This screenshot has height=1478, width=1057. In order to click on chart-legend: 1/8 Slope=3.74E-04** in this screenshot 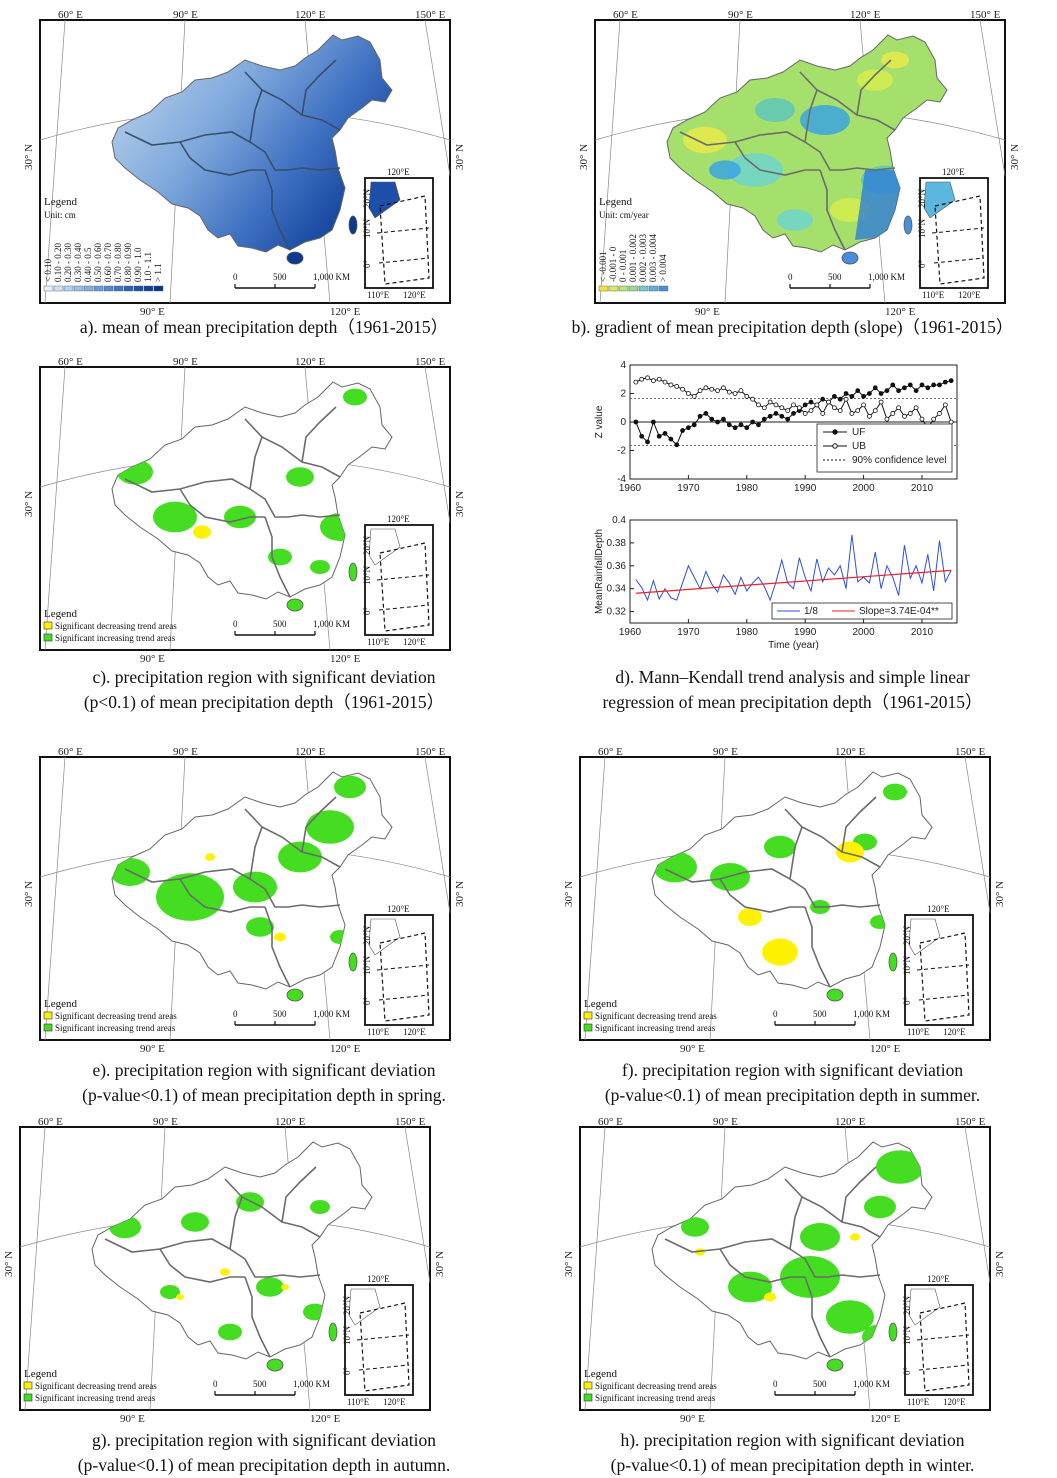, I will do `click(862, 611)`.